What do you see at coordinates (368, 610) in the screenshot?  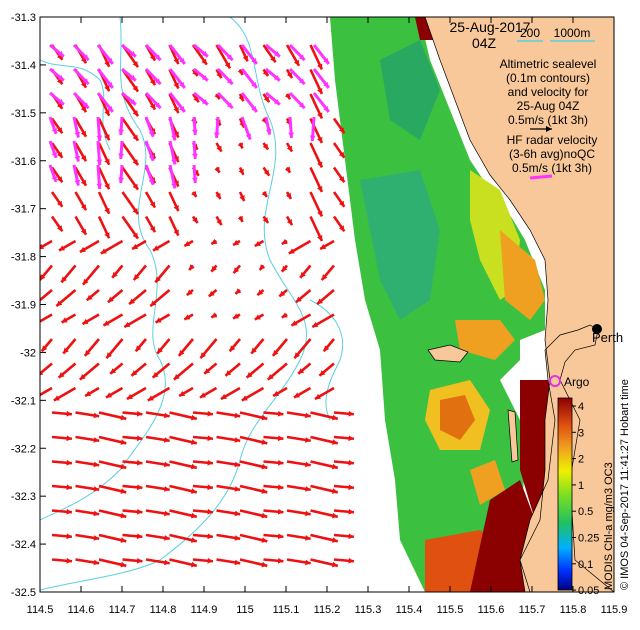 I see `x-tick-label: 115.3` at bounding box center [368, 610].